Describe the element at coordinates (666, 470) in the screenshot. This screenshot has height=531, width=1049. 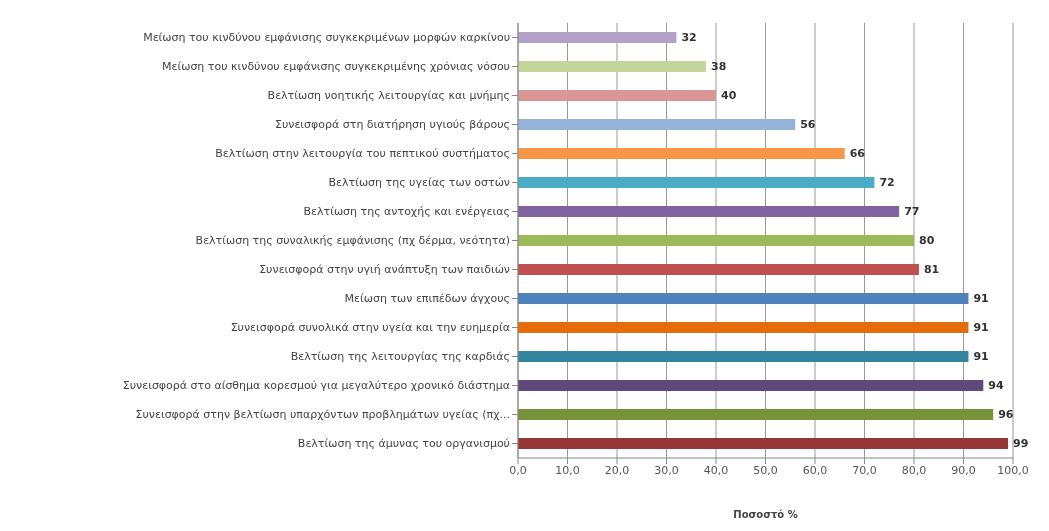
I see `x-tick-label: 30,0` at that location.